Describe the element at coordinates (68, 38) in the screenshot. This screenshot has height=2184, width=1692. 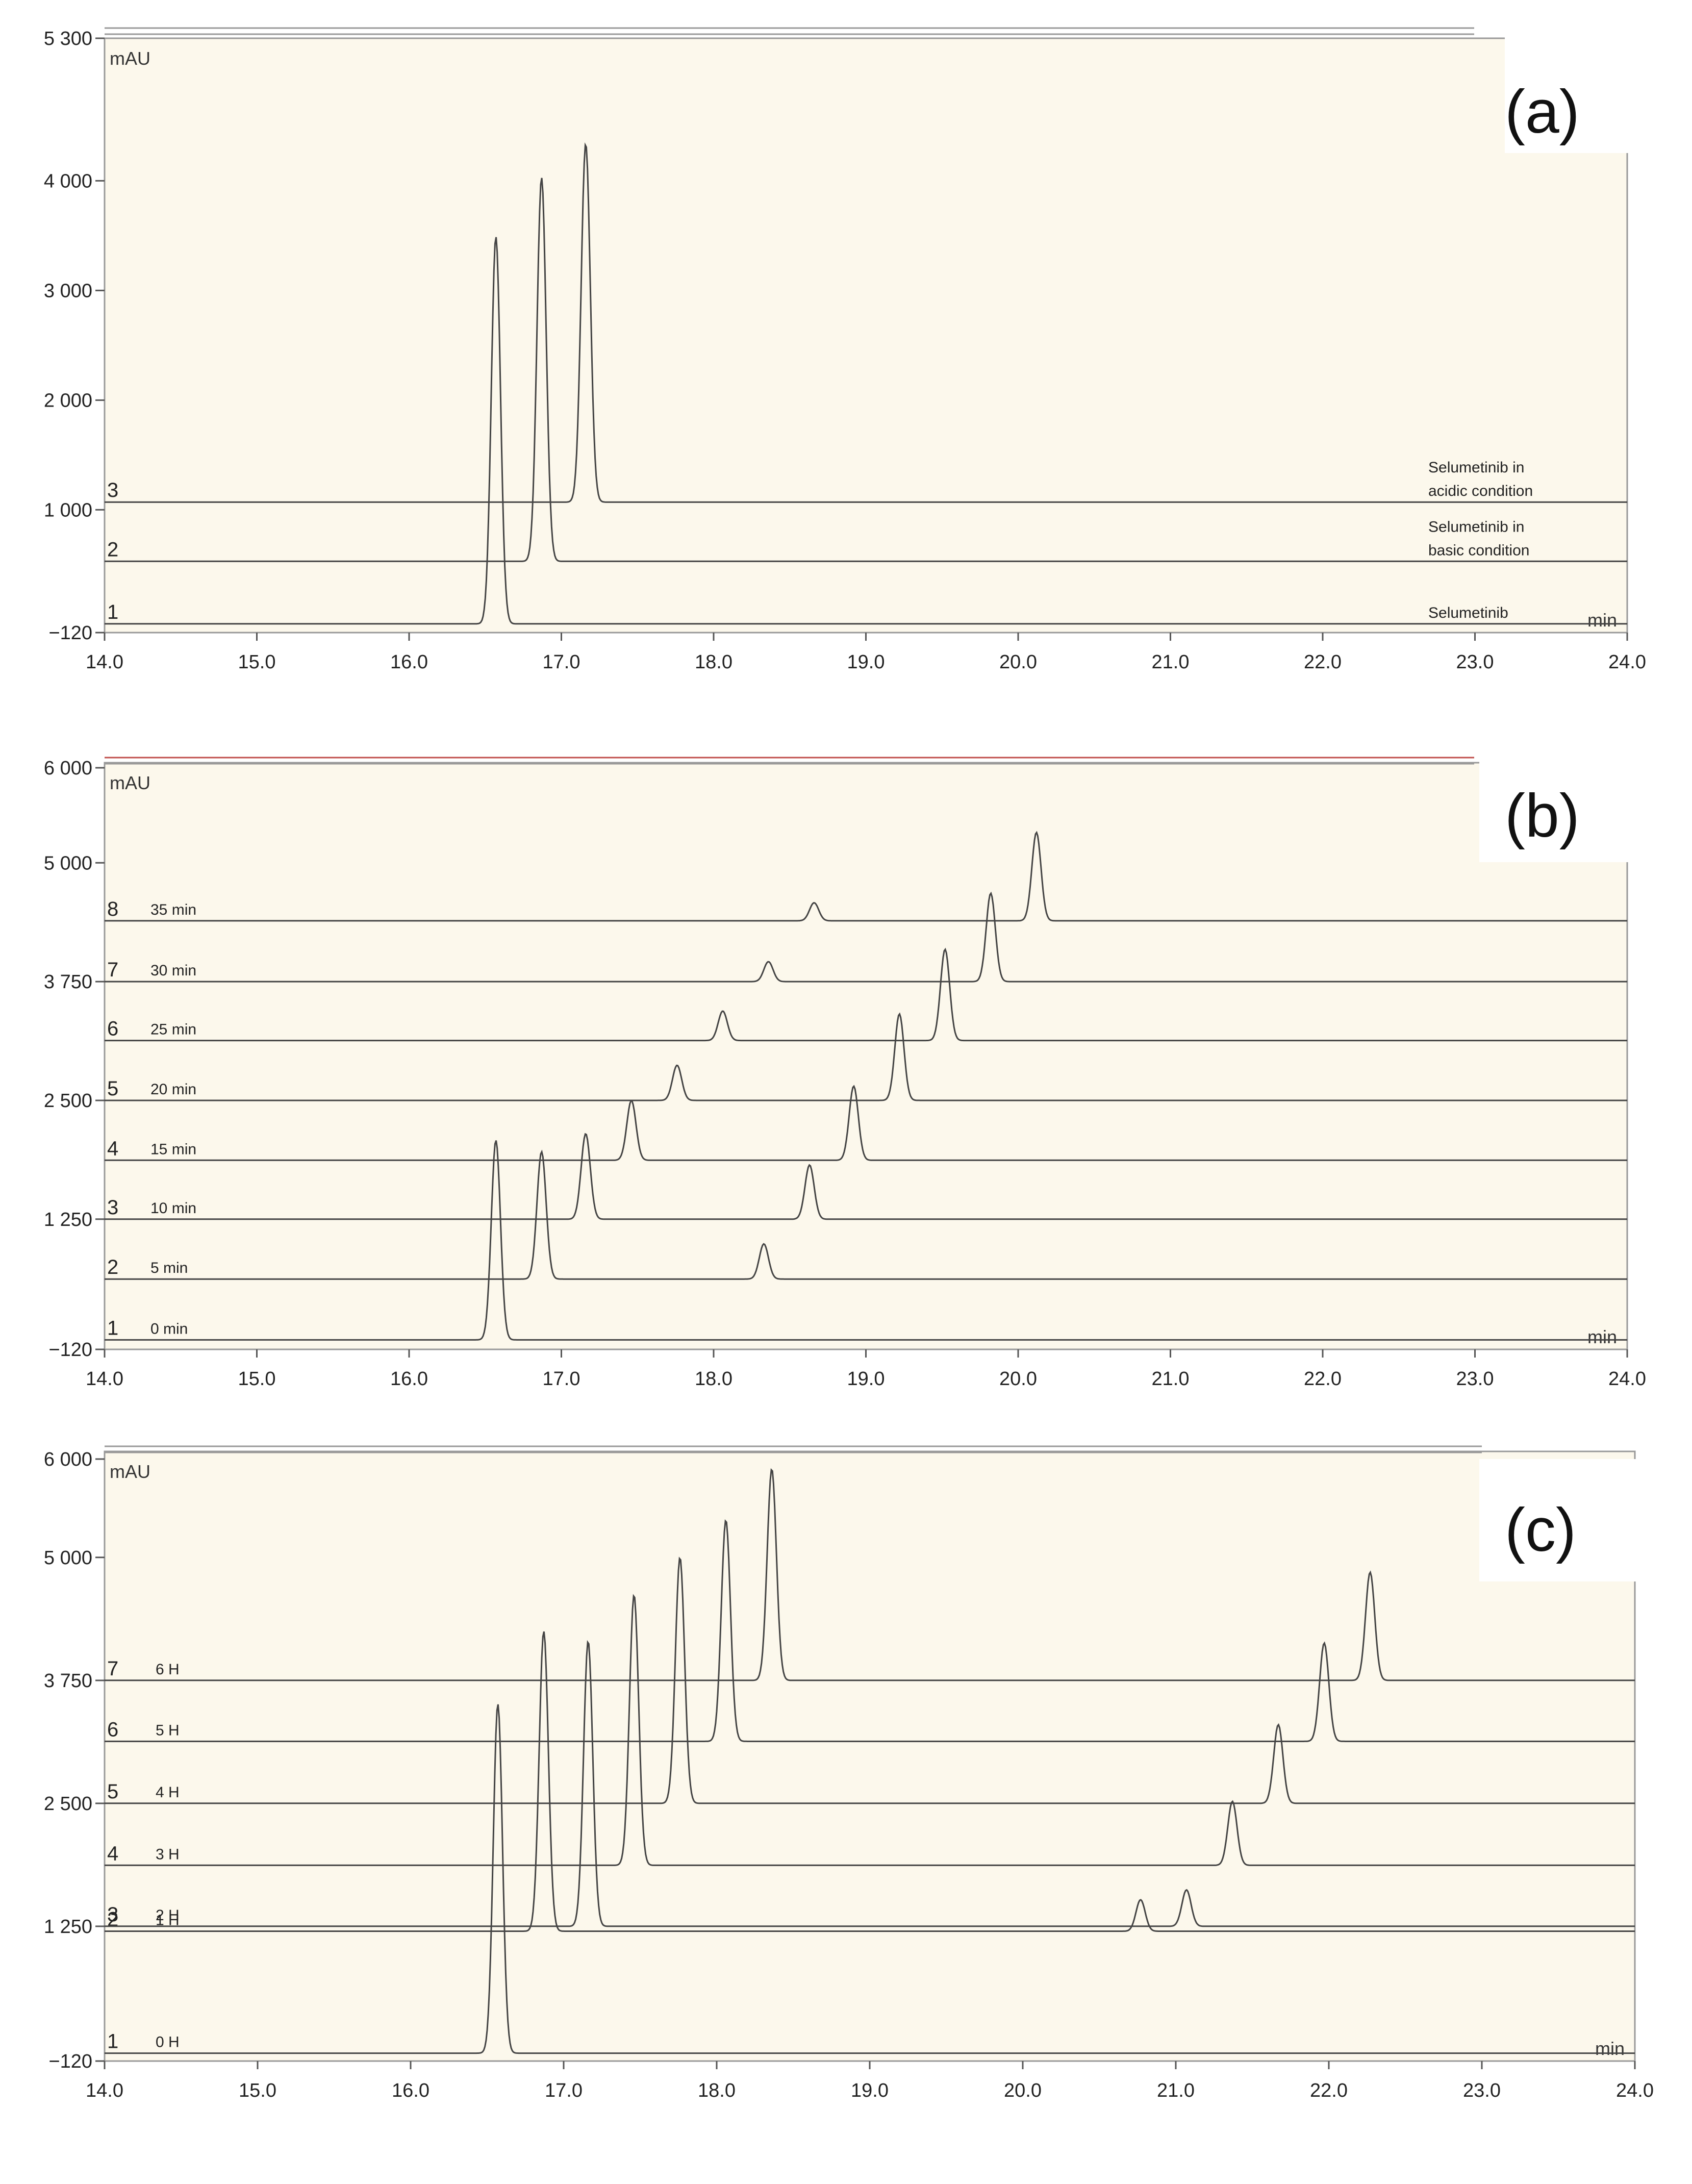
I see `y-tick-label: 5 300` at that location.